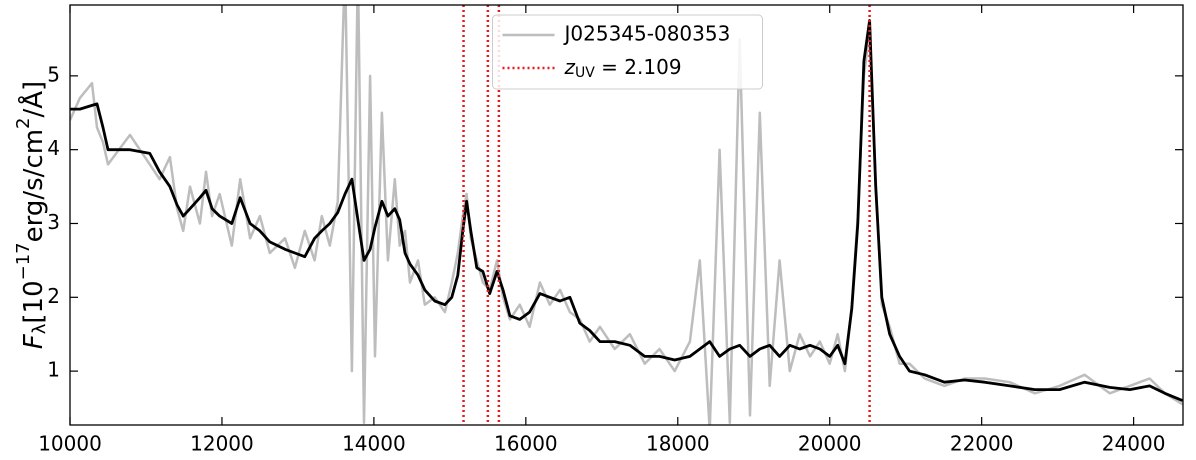 This screenshot has width=1196, height=460. Describe the element at coordinates (70, 444) in the screenshot. I see `x-tick-label: 10000` at that location.